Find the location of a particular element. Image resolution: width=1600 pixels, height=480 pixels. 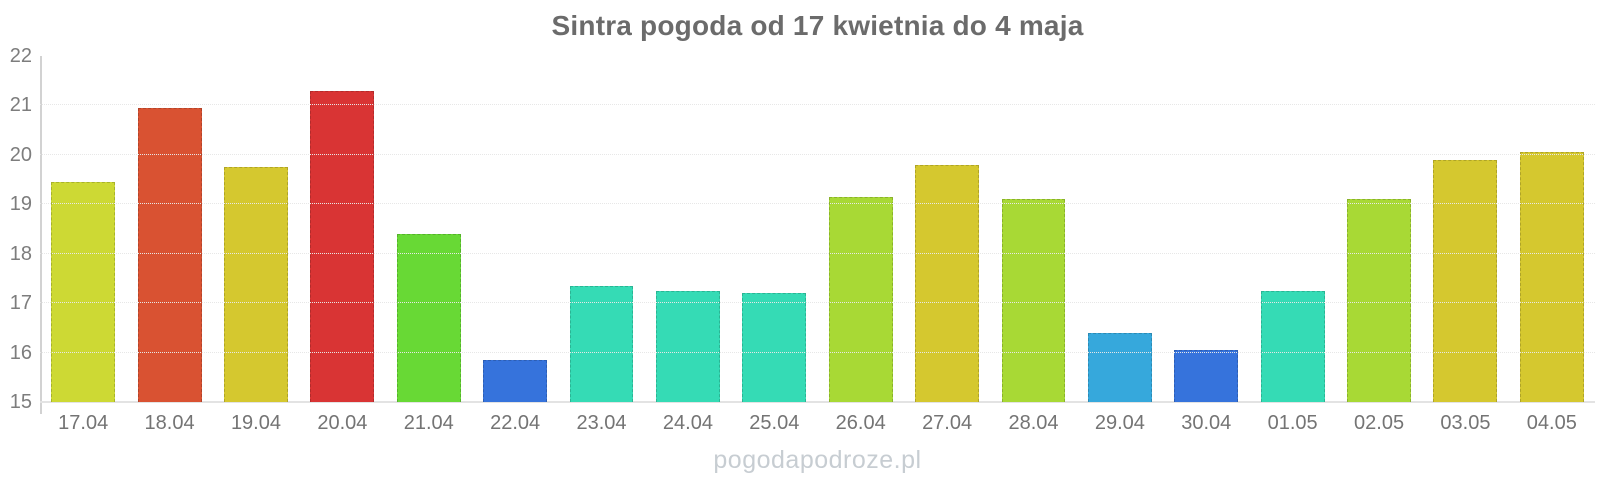

bar-slot-28.04: 28.04 is located at coordinates (1033, 245).